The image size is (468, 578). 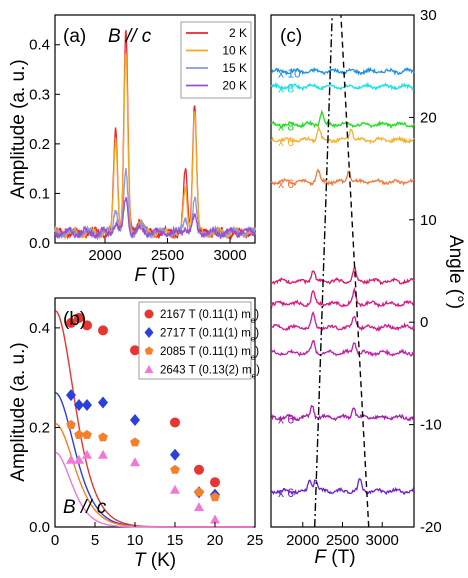 What do you see at coordinates (154, 489) in the screenshot?
I see `fit-curve` at bounding box center [154, 489].